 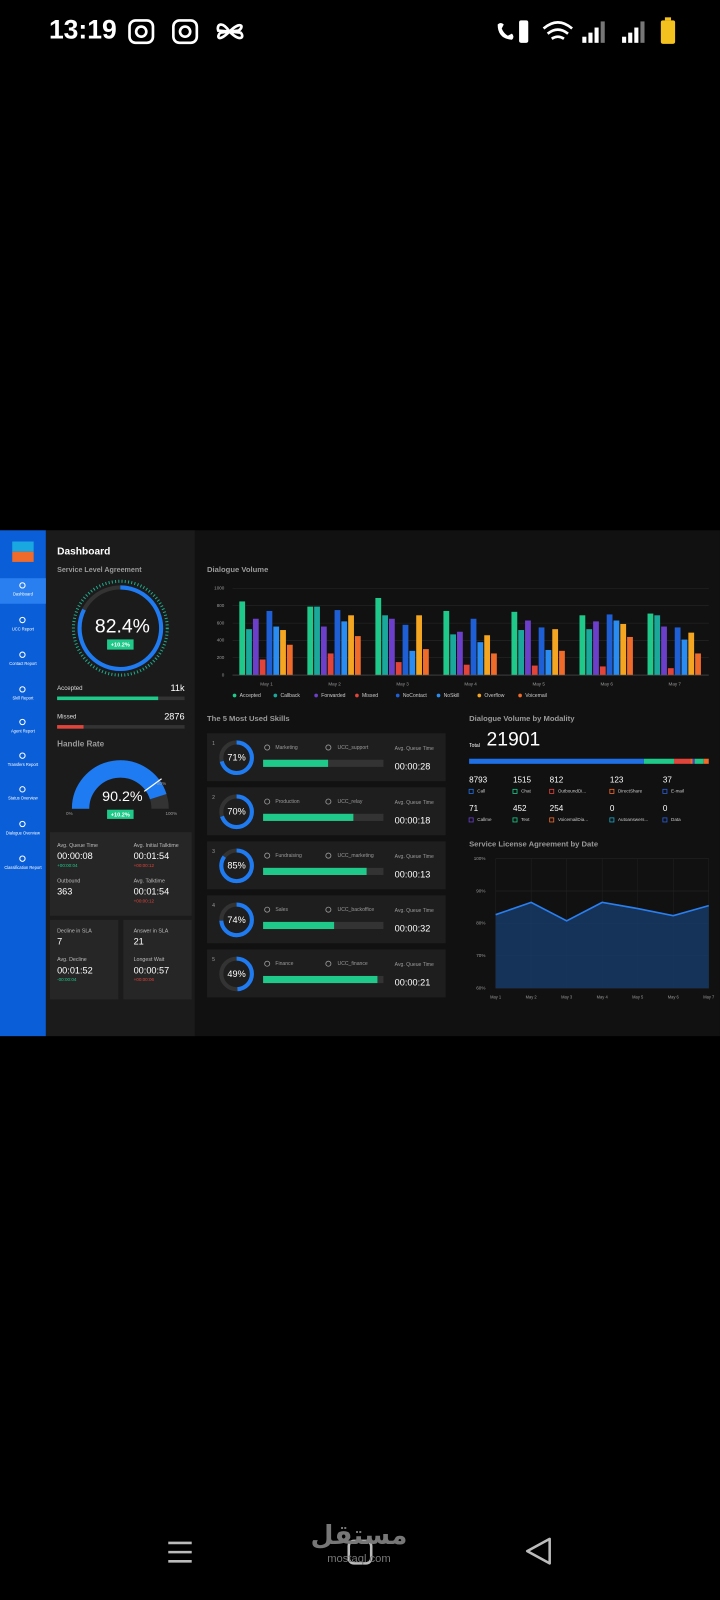 I want to click on menu-button, so click(x=180, y=1552).